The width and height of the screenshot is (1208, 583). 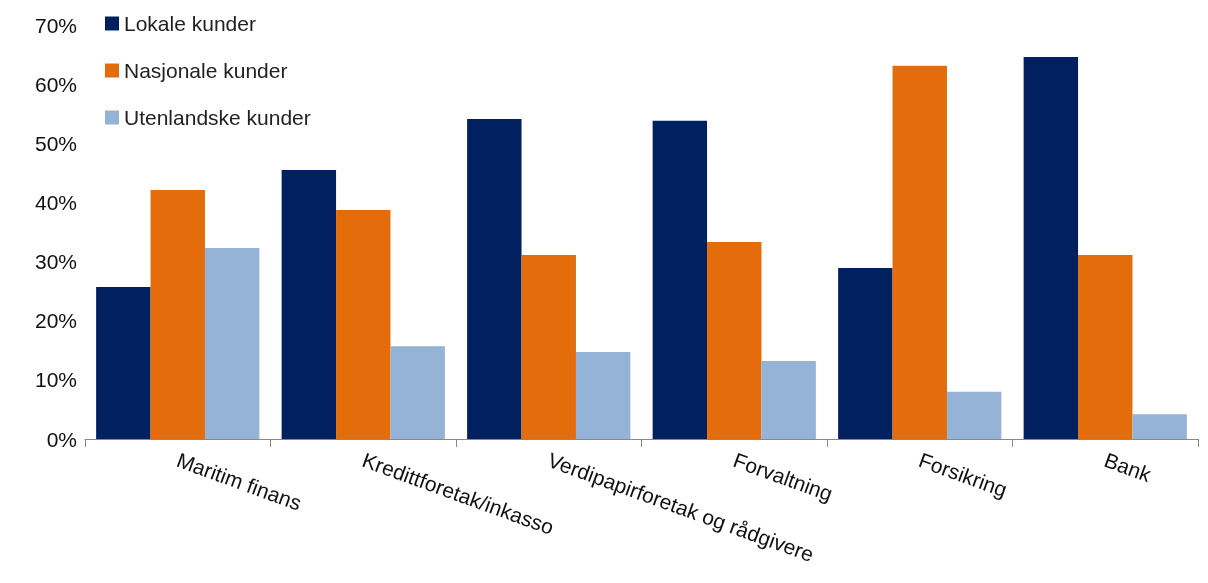 I want to click on legend-label: Lokale kunder, so click(x=190, y=23).